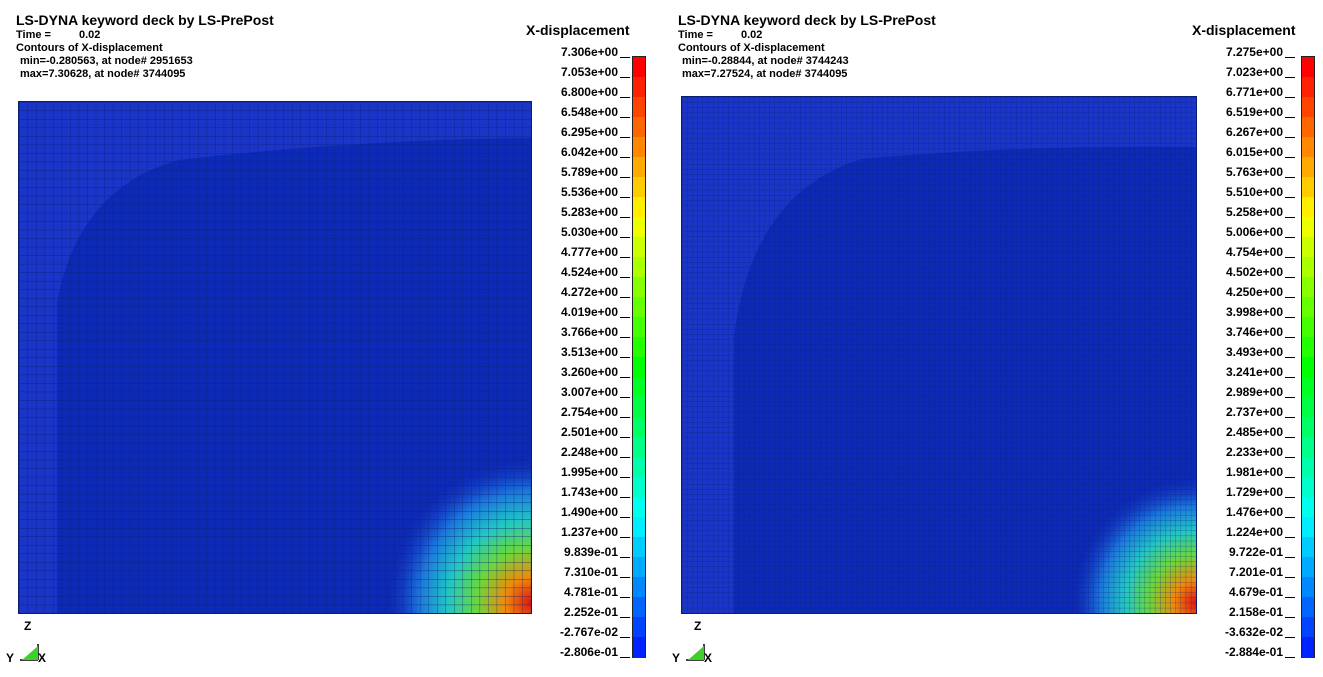 This screenshot has width=1323, height=677. Describe the element at coordinates (1254, 452) in the screenshot. I see `legend-tick-label: 2.233e+00` at that location.